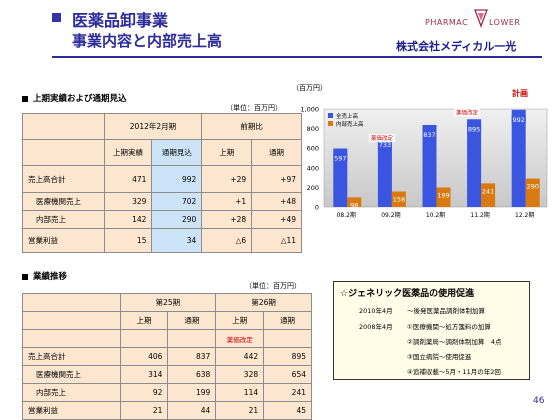 This screenshot has height=420, width=560. What do you see at coordinates (25, 98) in the screenshot?
I see `section1-square-icon` at bounding box center [25, 98].